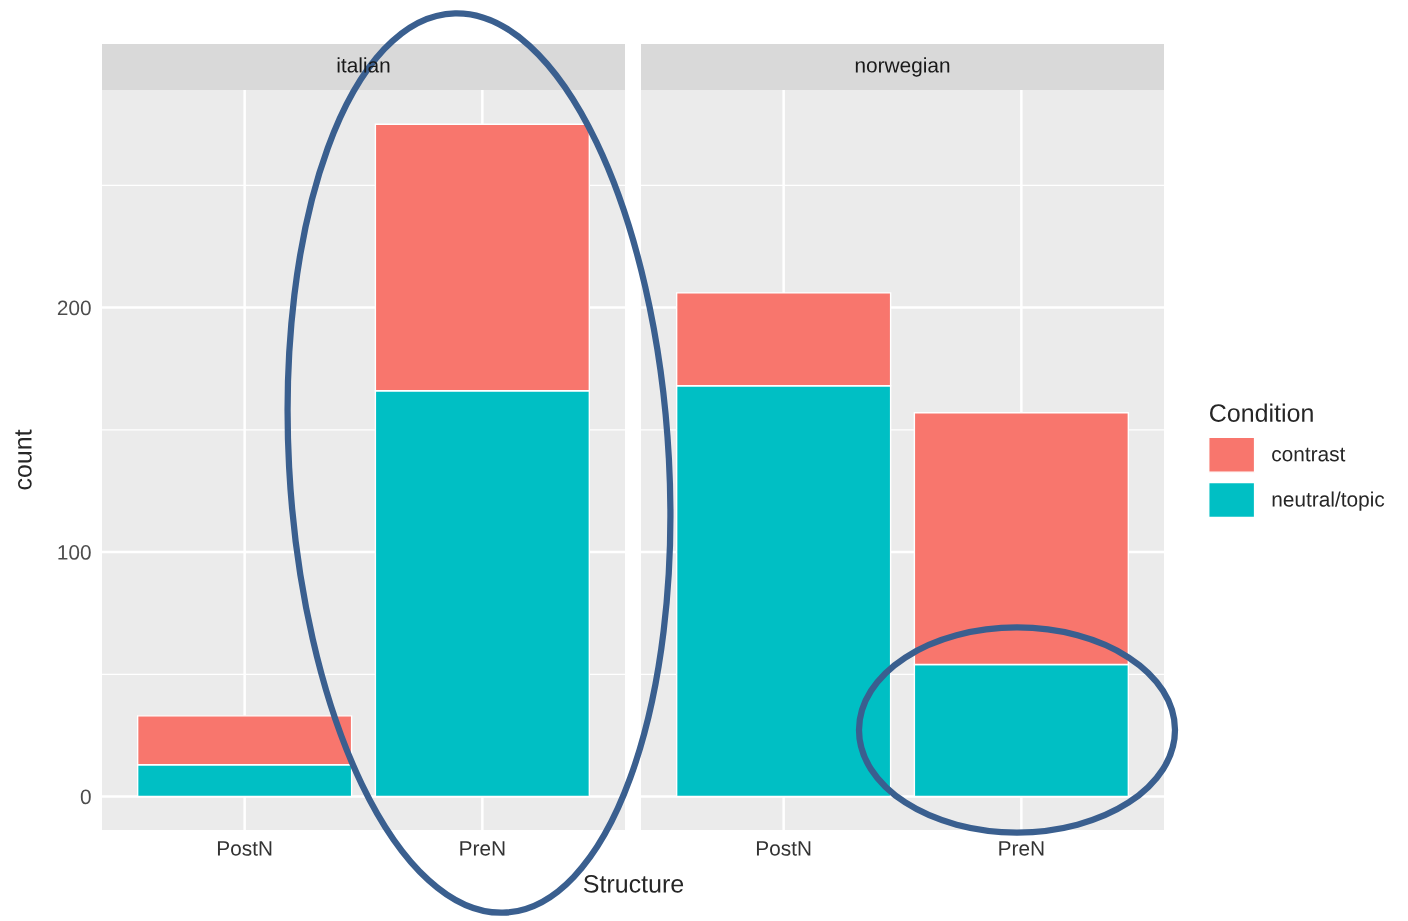  I want to click on chart-title: norwegian, so click(902, 67).